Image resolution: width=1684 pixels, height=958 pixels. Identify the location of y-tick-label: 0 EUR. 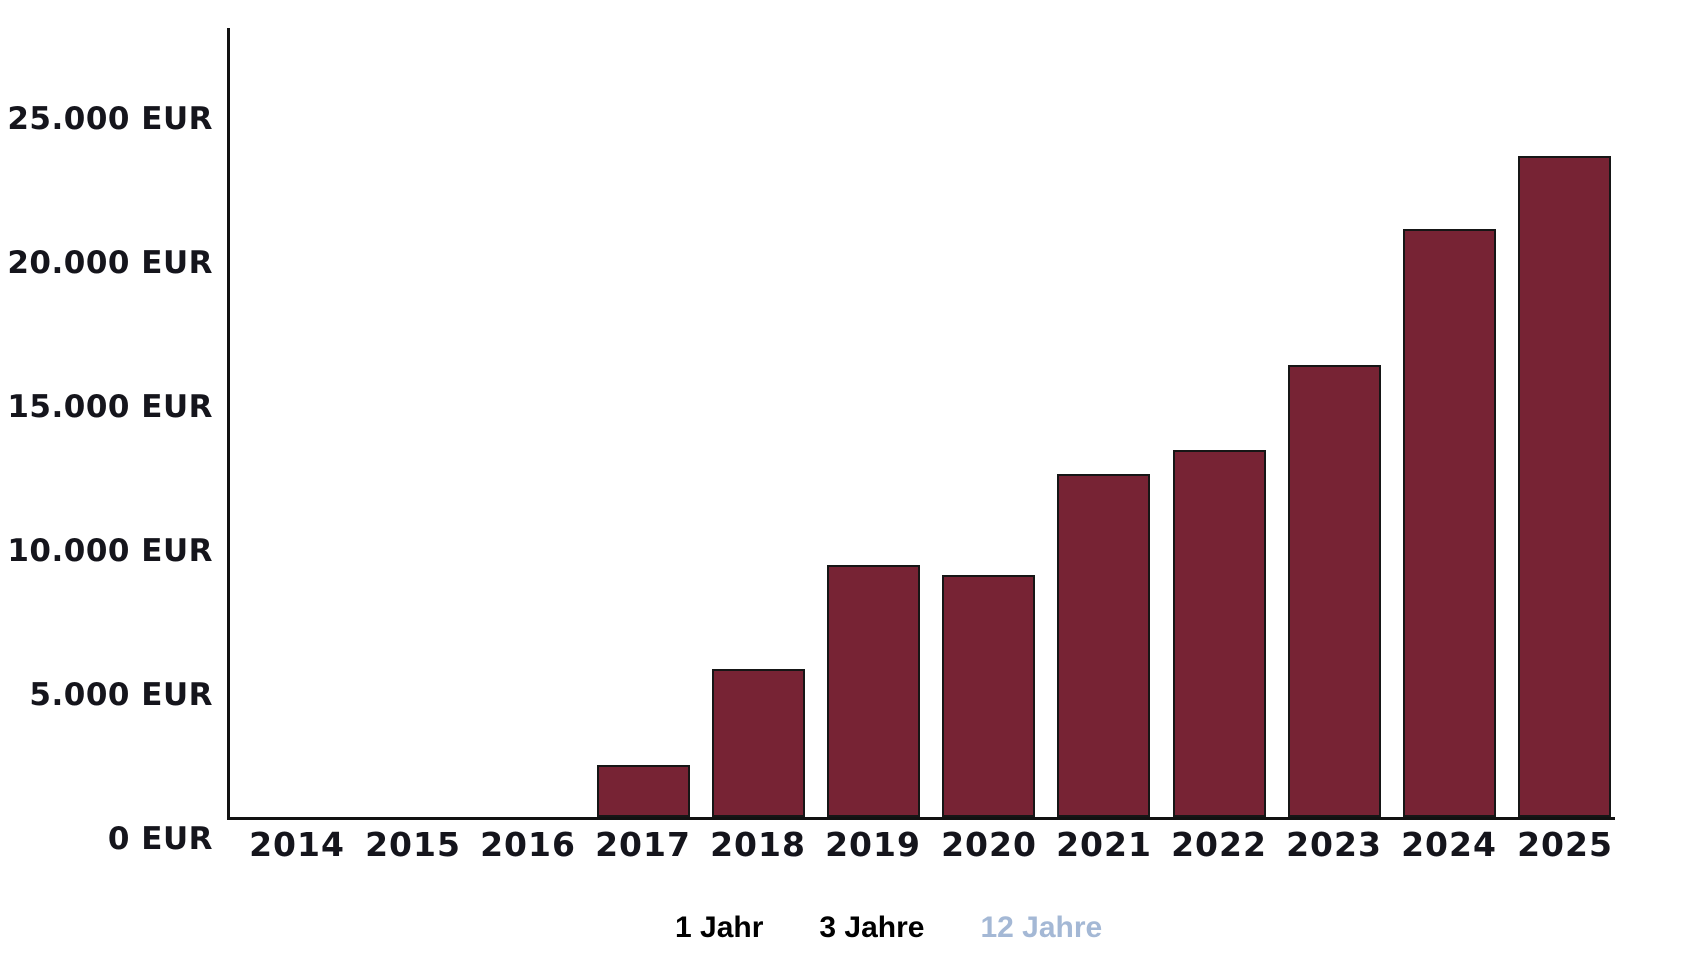
(160, 839).